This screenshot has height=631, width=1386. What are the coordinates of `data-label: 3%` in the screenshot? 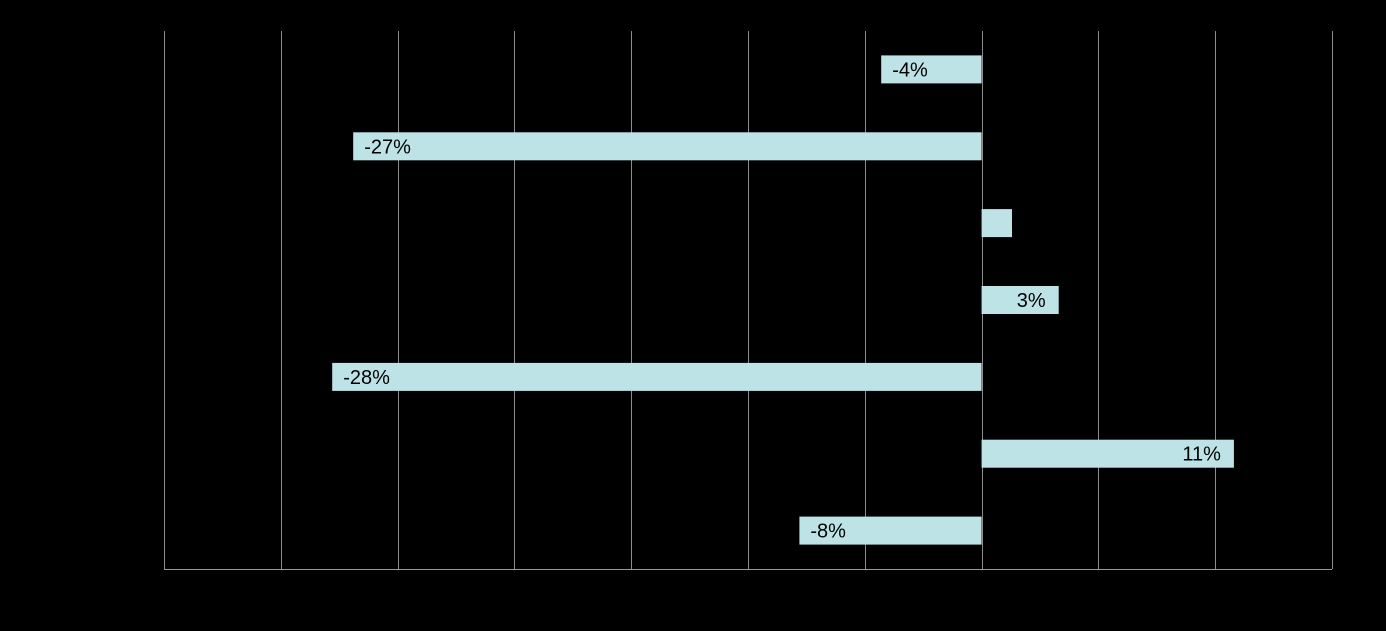 It's located at (1031, 301).